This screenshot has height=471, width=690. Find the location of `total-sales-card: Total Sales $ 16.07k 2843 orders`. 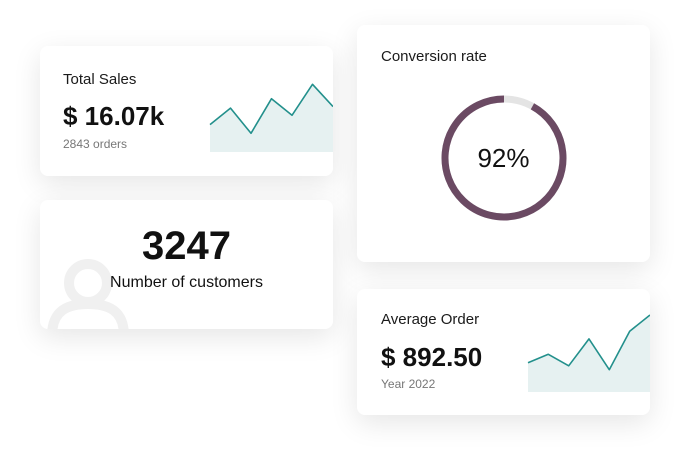

total-sales-card: Total Sales $ 16.07k 2843 orders is located at coordinates (186, 111).